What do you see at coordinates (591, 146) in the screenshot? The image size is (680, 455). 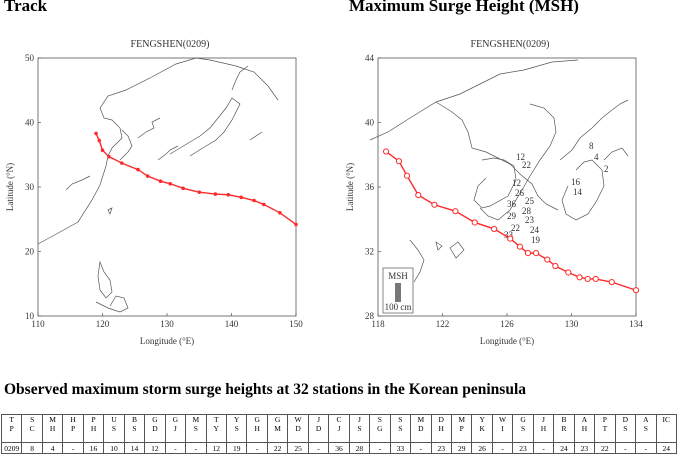 I see `station-label: 8` at bounding box center [591, 146].